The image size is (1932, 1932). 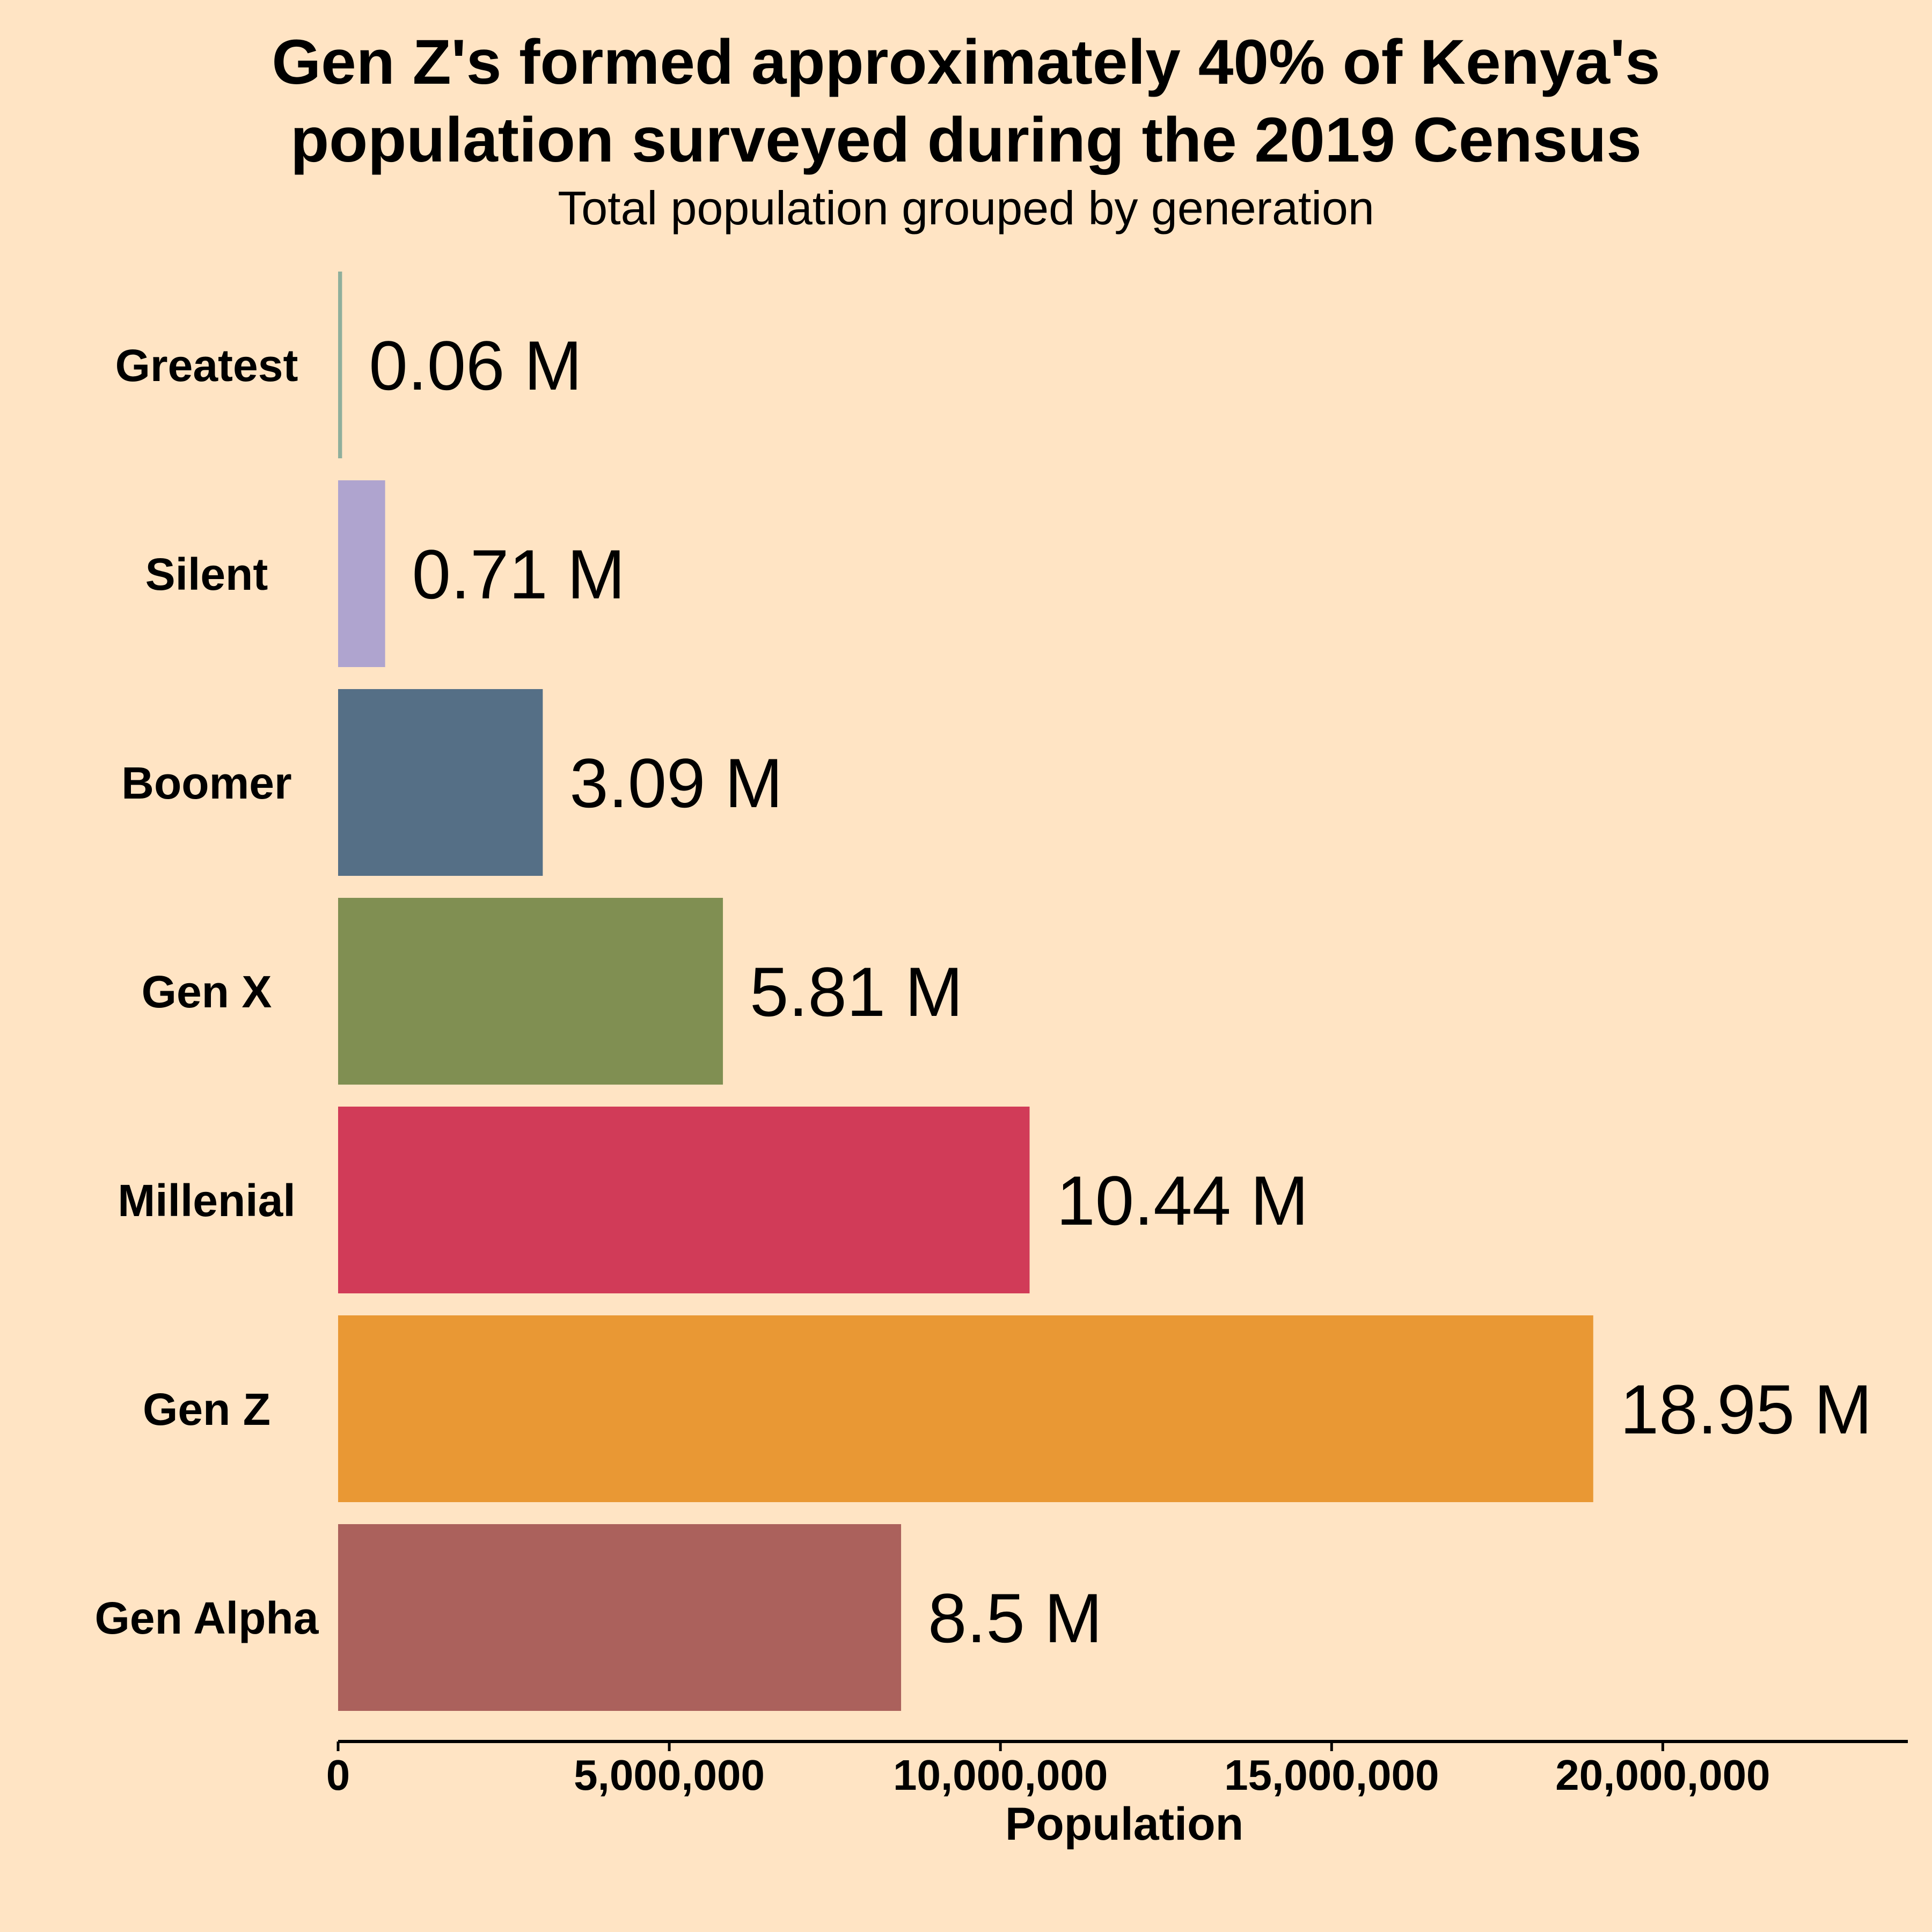 I want to click on bar-gen-z, so click(x=965, y=1408).